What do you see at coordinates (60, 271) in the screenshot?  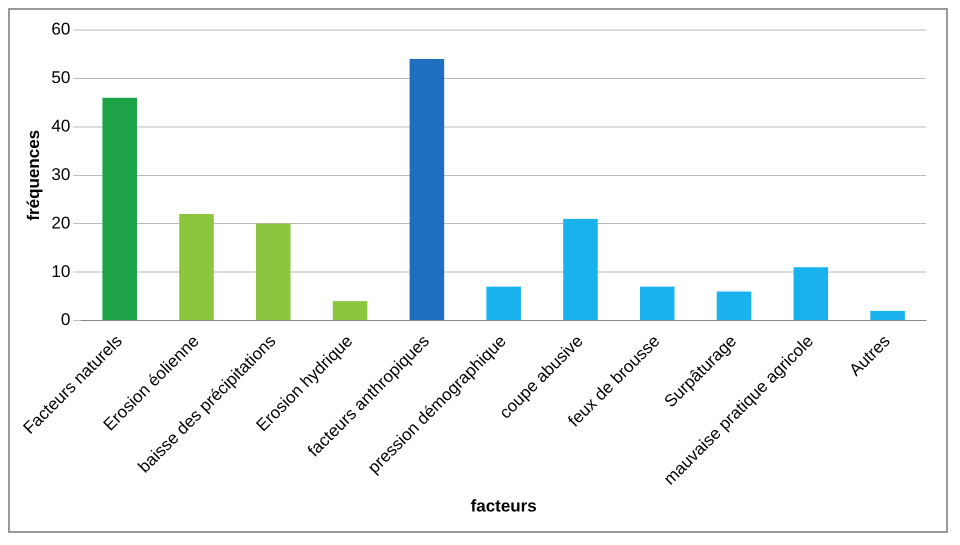 I see `y-tick-label: 10` at bounding box center [60, 271].